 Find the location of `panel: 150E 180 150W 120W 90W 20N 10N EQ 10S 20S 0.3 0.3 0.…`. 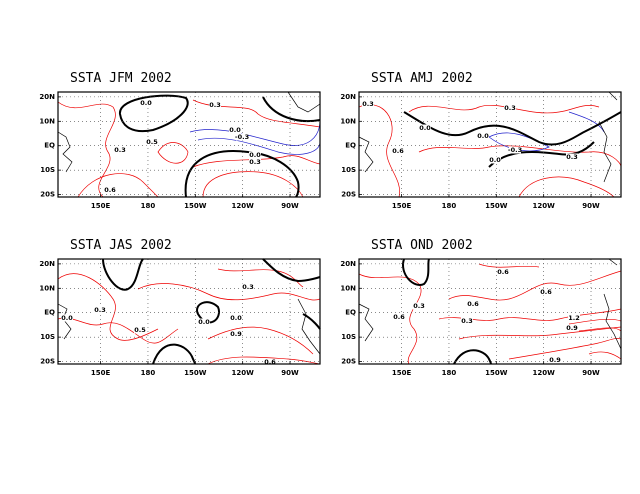

panel: 150E 180 150W 120W 90W 20N 10N EQ 10S 20S 0.3 0.3 0.… is located at coordinates (481, 150).